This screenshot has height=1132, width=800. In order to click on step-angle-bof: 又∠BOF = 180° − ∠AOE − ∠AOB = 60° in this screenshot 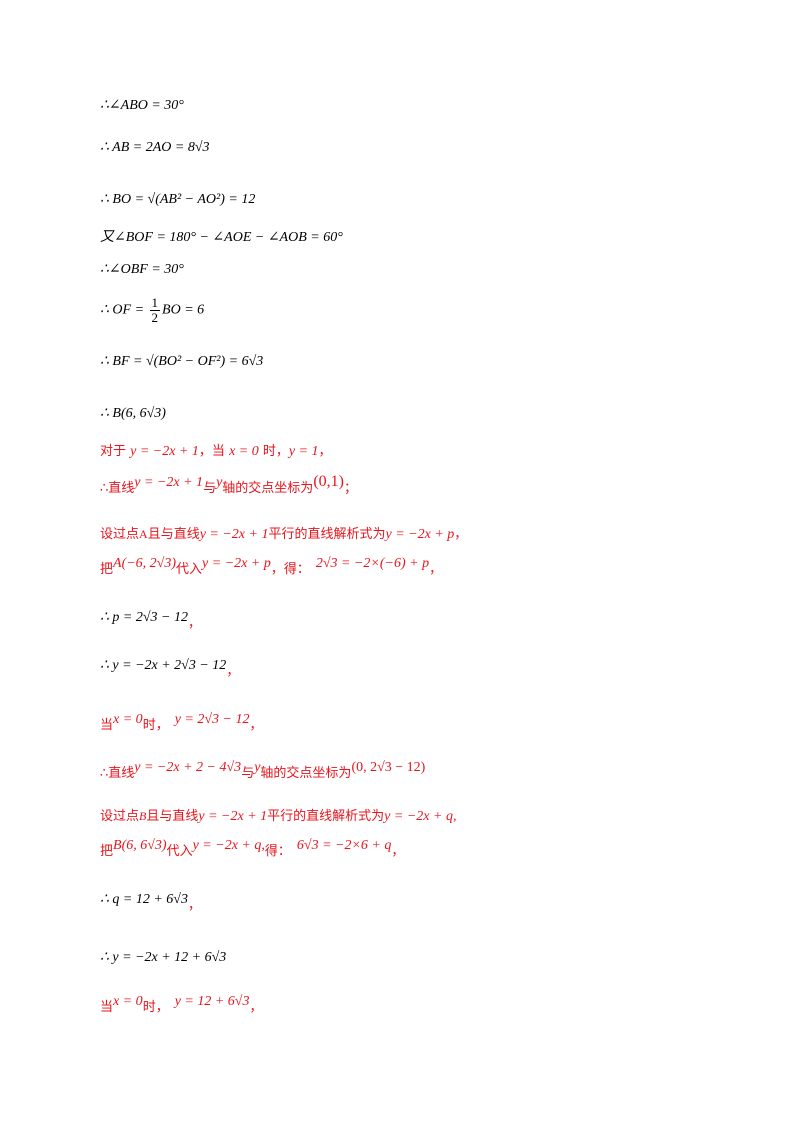, I will do `click(221, 237)`.